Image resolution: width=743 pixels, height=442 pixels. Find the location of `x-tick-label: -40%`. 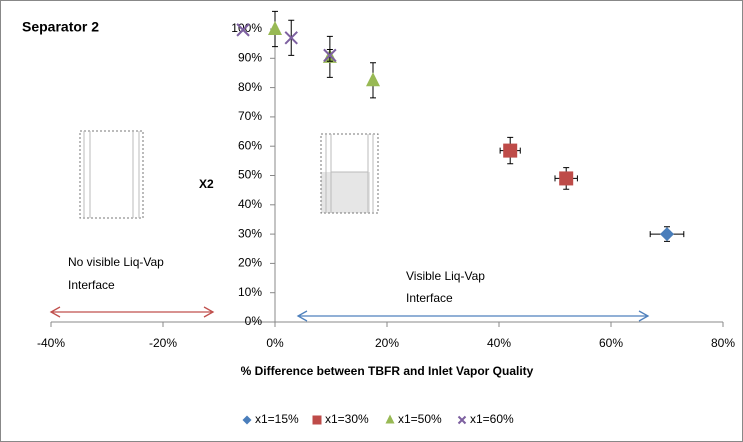

x-tick-label: -40% is located at coordinates (51, 343).